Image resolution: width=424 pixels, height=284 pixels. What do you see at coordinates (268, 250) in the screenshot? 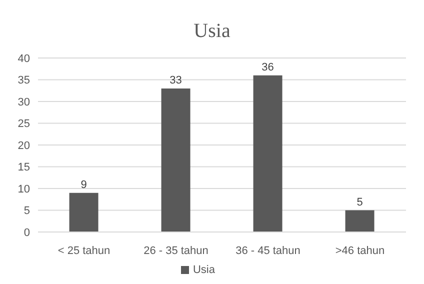
I see `x-tick-label: 36 - 45 tahun` at bounding box center [268, 250].